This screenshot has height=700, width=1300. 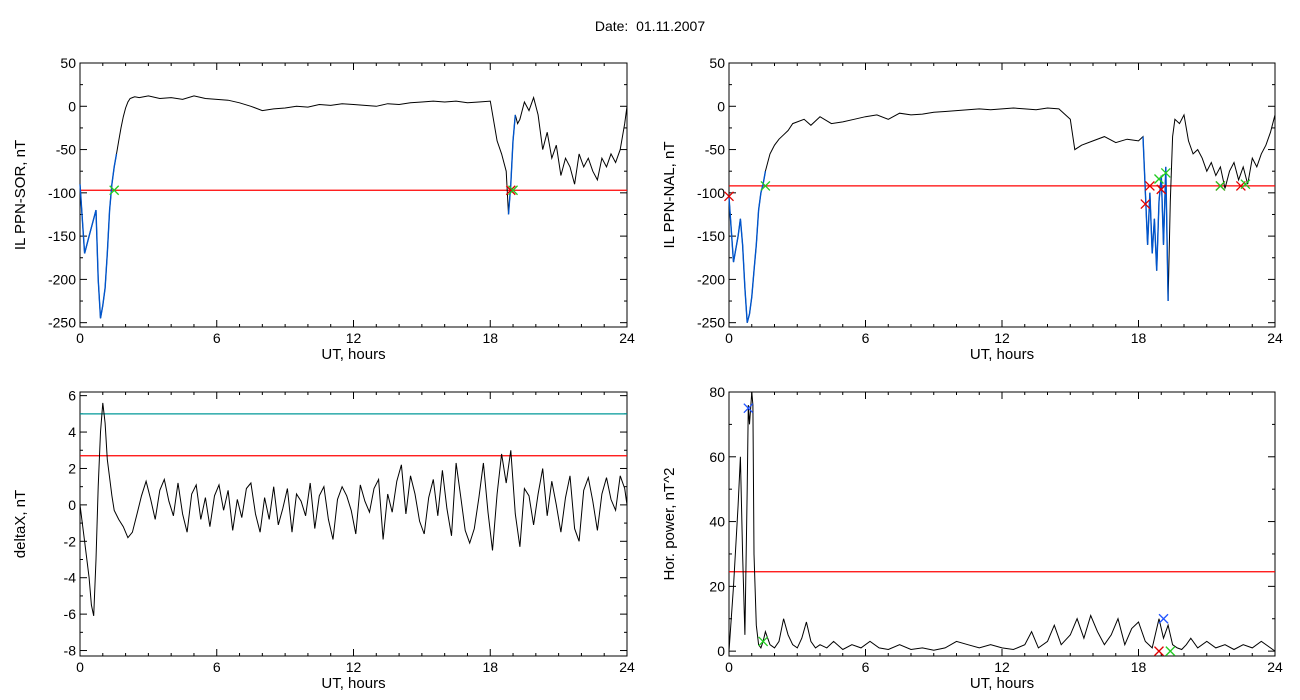 I want to click on y-tick-label: -8, so click(x=70, y=651).